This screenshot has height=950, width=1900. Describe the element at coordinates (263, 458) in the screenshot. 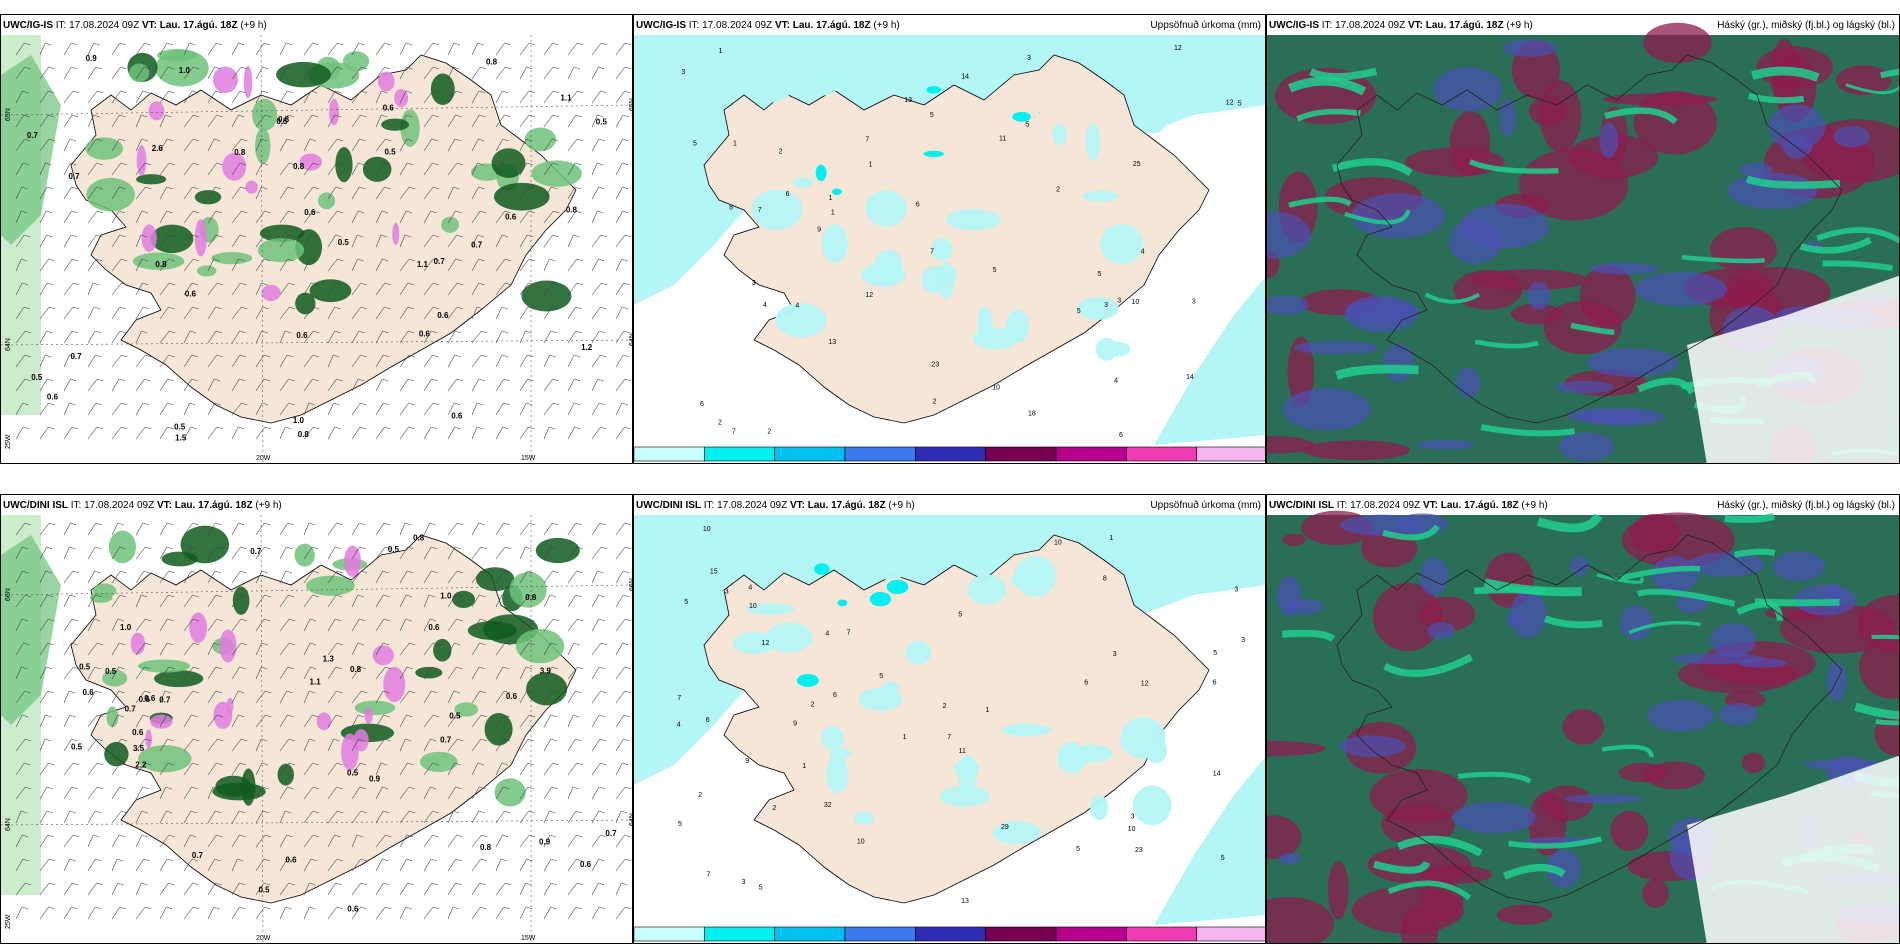

I see `axis-label: 20W` at that location.